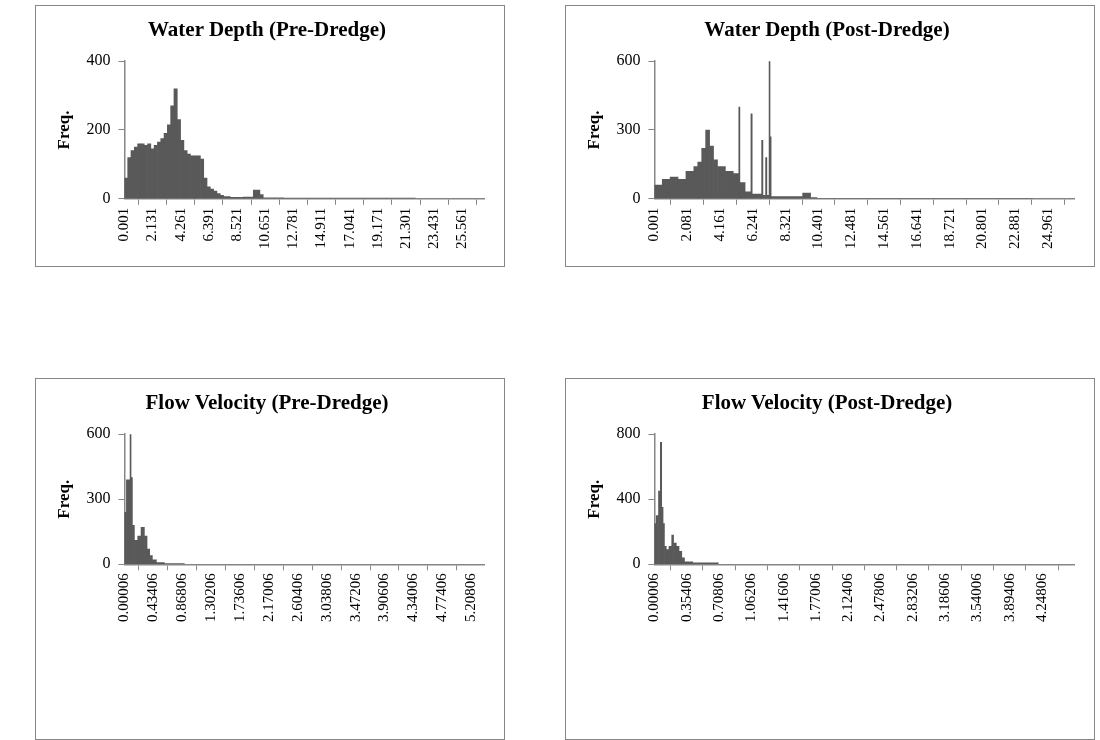 This screenshot has height=740, width=1100. What do you see at coordinates (817, 228) in the screenshot?
I see `x-tick-label: 10.401` at bounding box center [817, 228].